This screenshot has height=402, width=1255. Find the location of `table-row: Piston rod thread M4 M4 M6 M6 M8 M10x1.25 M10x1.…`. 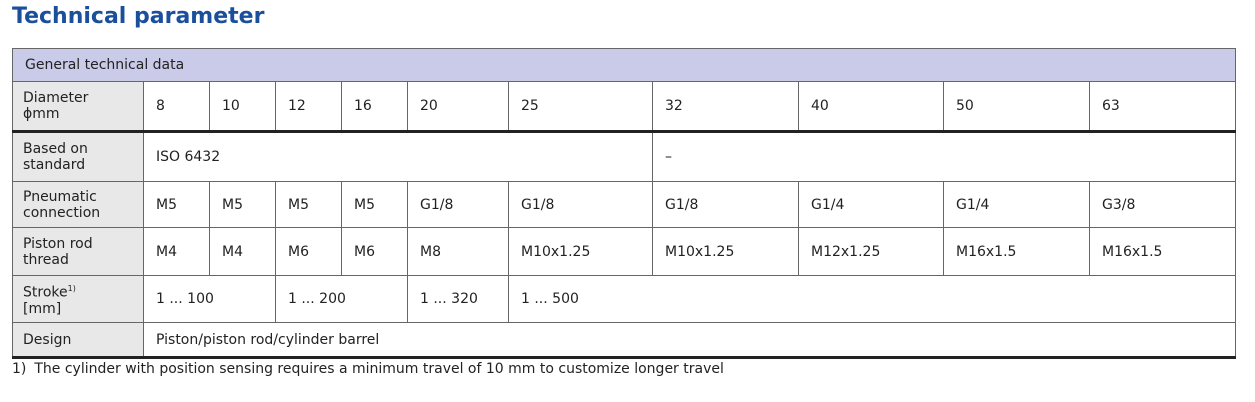

table-row: Piston rod thread M4 M4 M6 M6 M8 M10x1.25 M10x1.… is located at coordinates (624, 251).